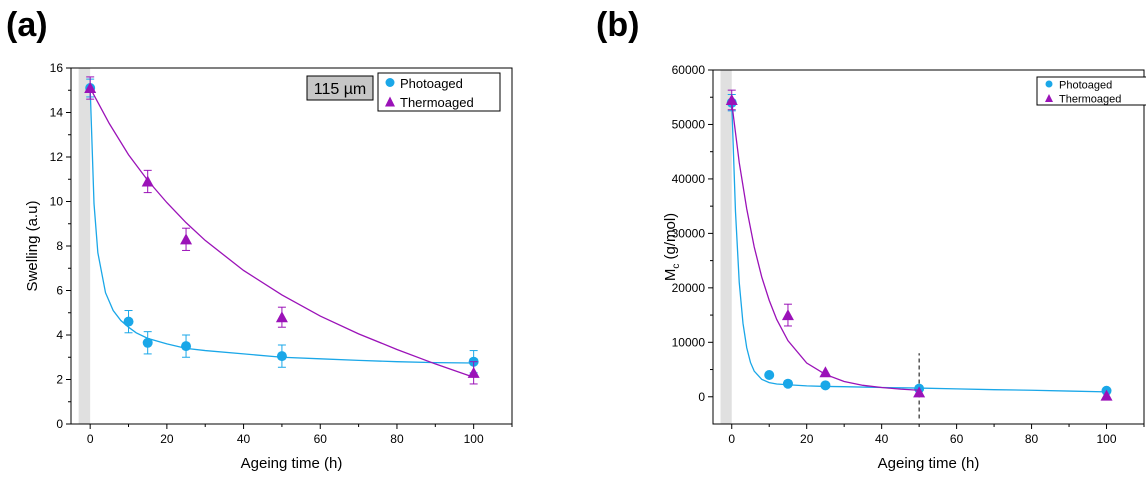 This screenshot has width=1146, height=482. I want to click on y-tick-label: 20000, so click(689, 288).